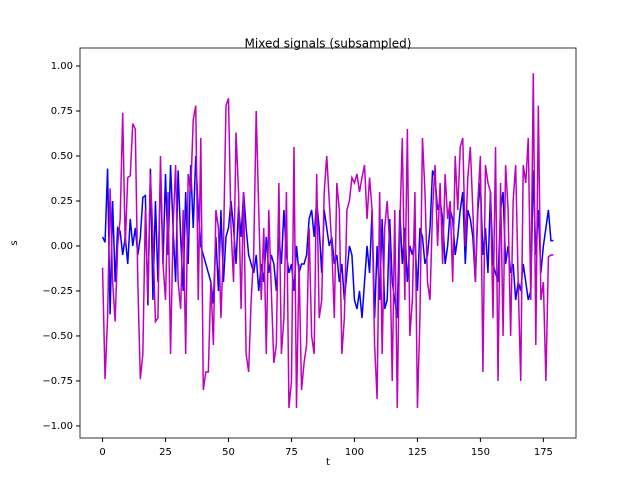 This screenshot has width=640, height=480. I want to click on y-tick-label: 0.50, so click(62, 156).